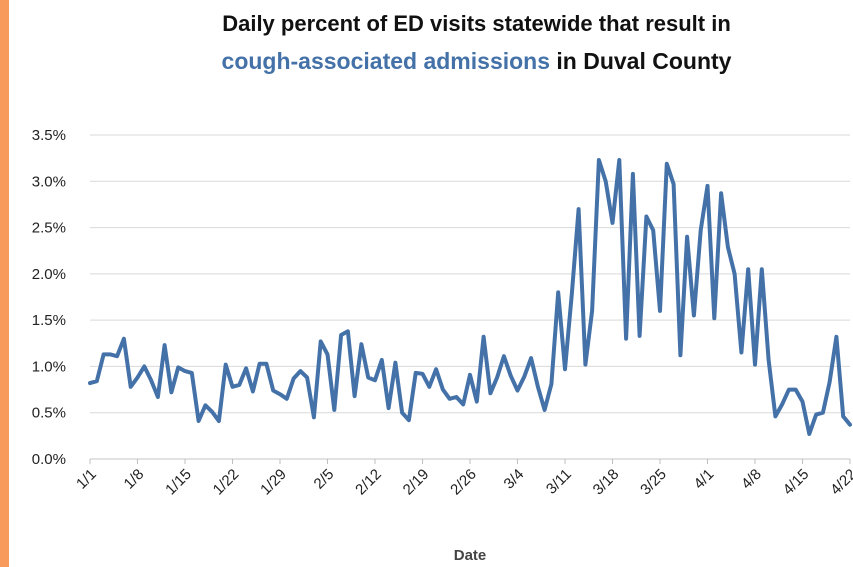  What do you see at coordinates (416, 482) in the screenshot?
I see `x-tick-label: 2/19` at bounding box center [416, 482].